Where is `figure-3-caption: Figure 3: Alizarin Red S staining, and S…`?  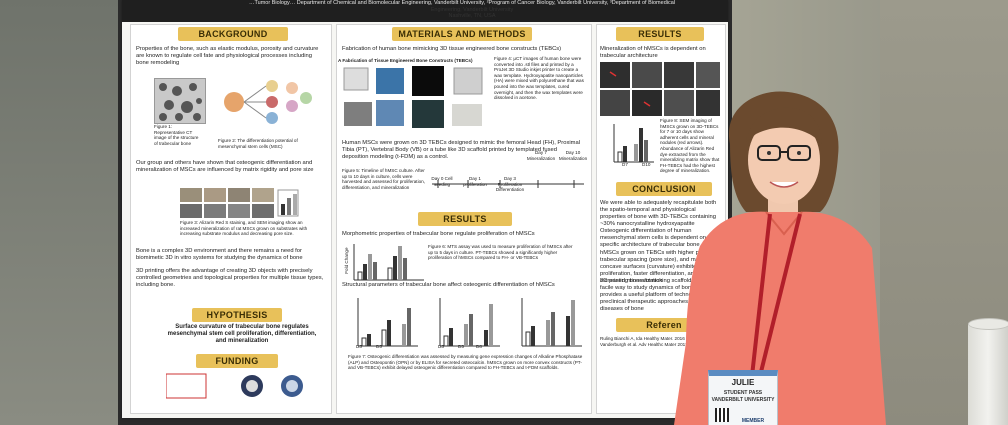
figure-3-caption: Figure 3: Alizarin Red S staining, and S… is located at coordinates (244, 228).